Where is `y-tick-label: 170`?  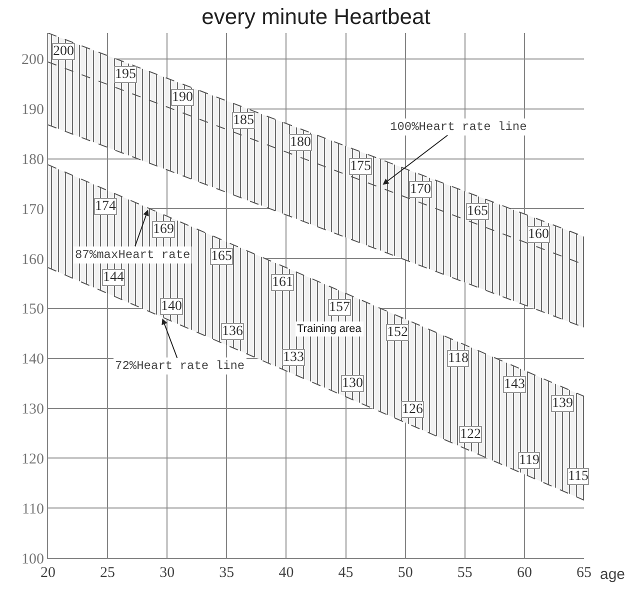
y-tick-label: 170 is located at coordinates (33, 210).